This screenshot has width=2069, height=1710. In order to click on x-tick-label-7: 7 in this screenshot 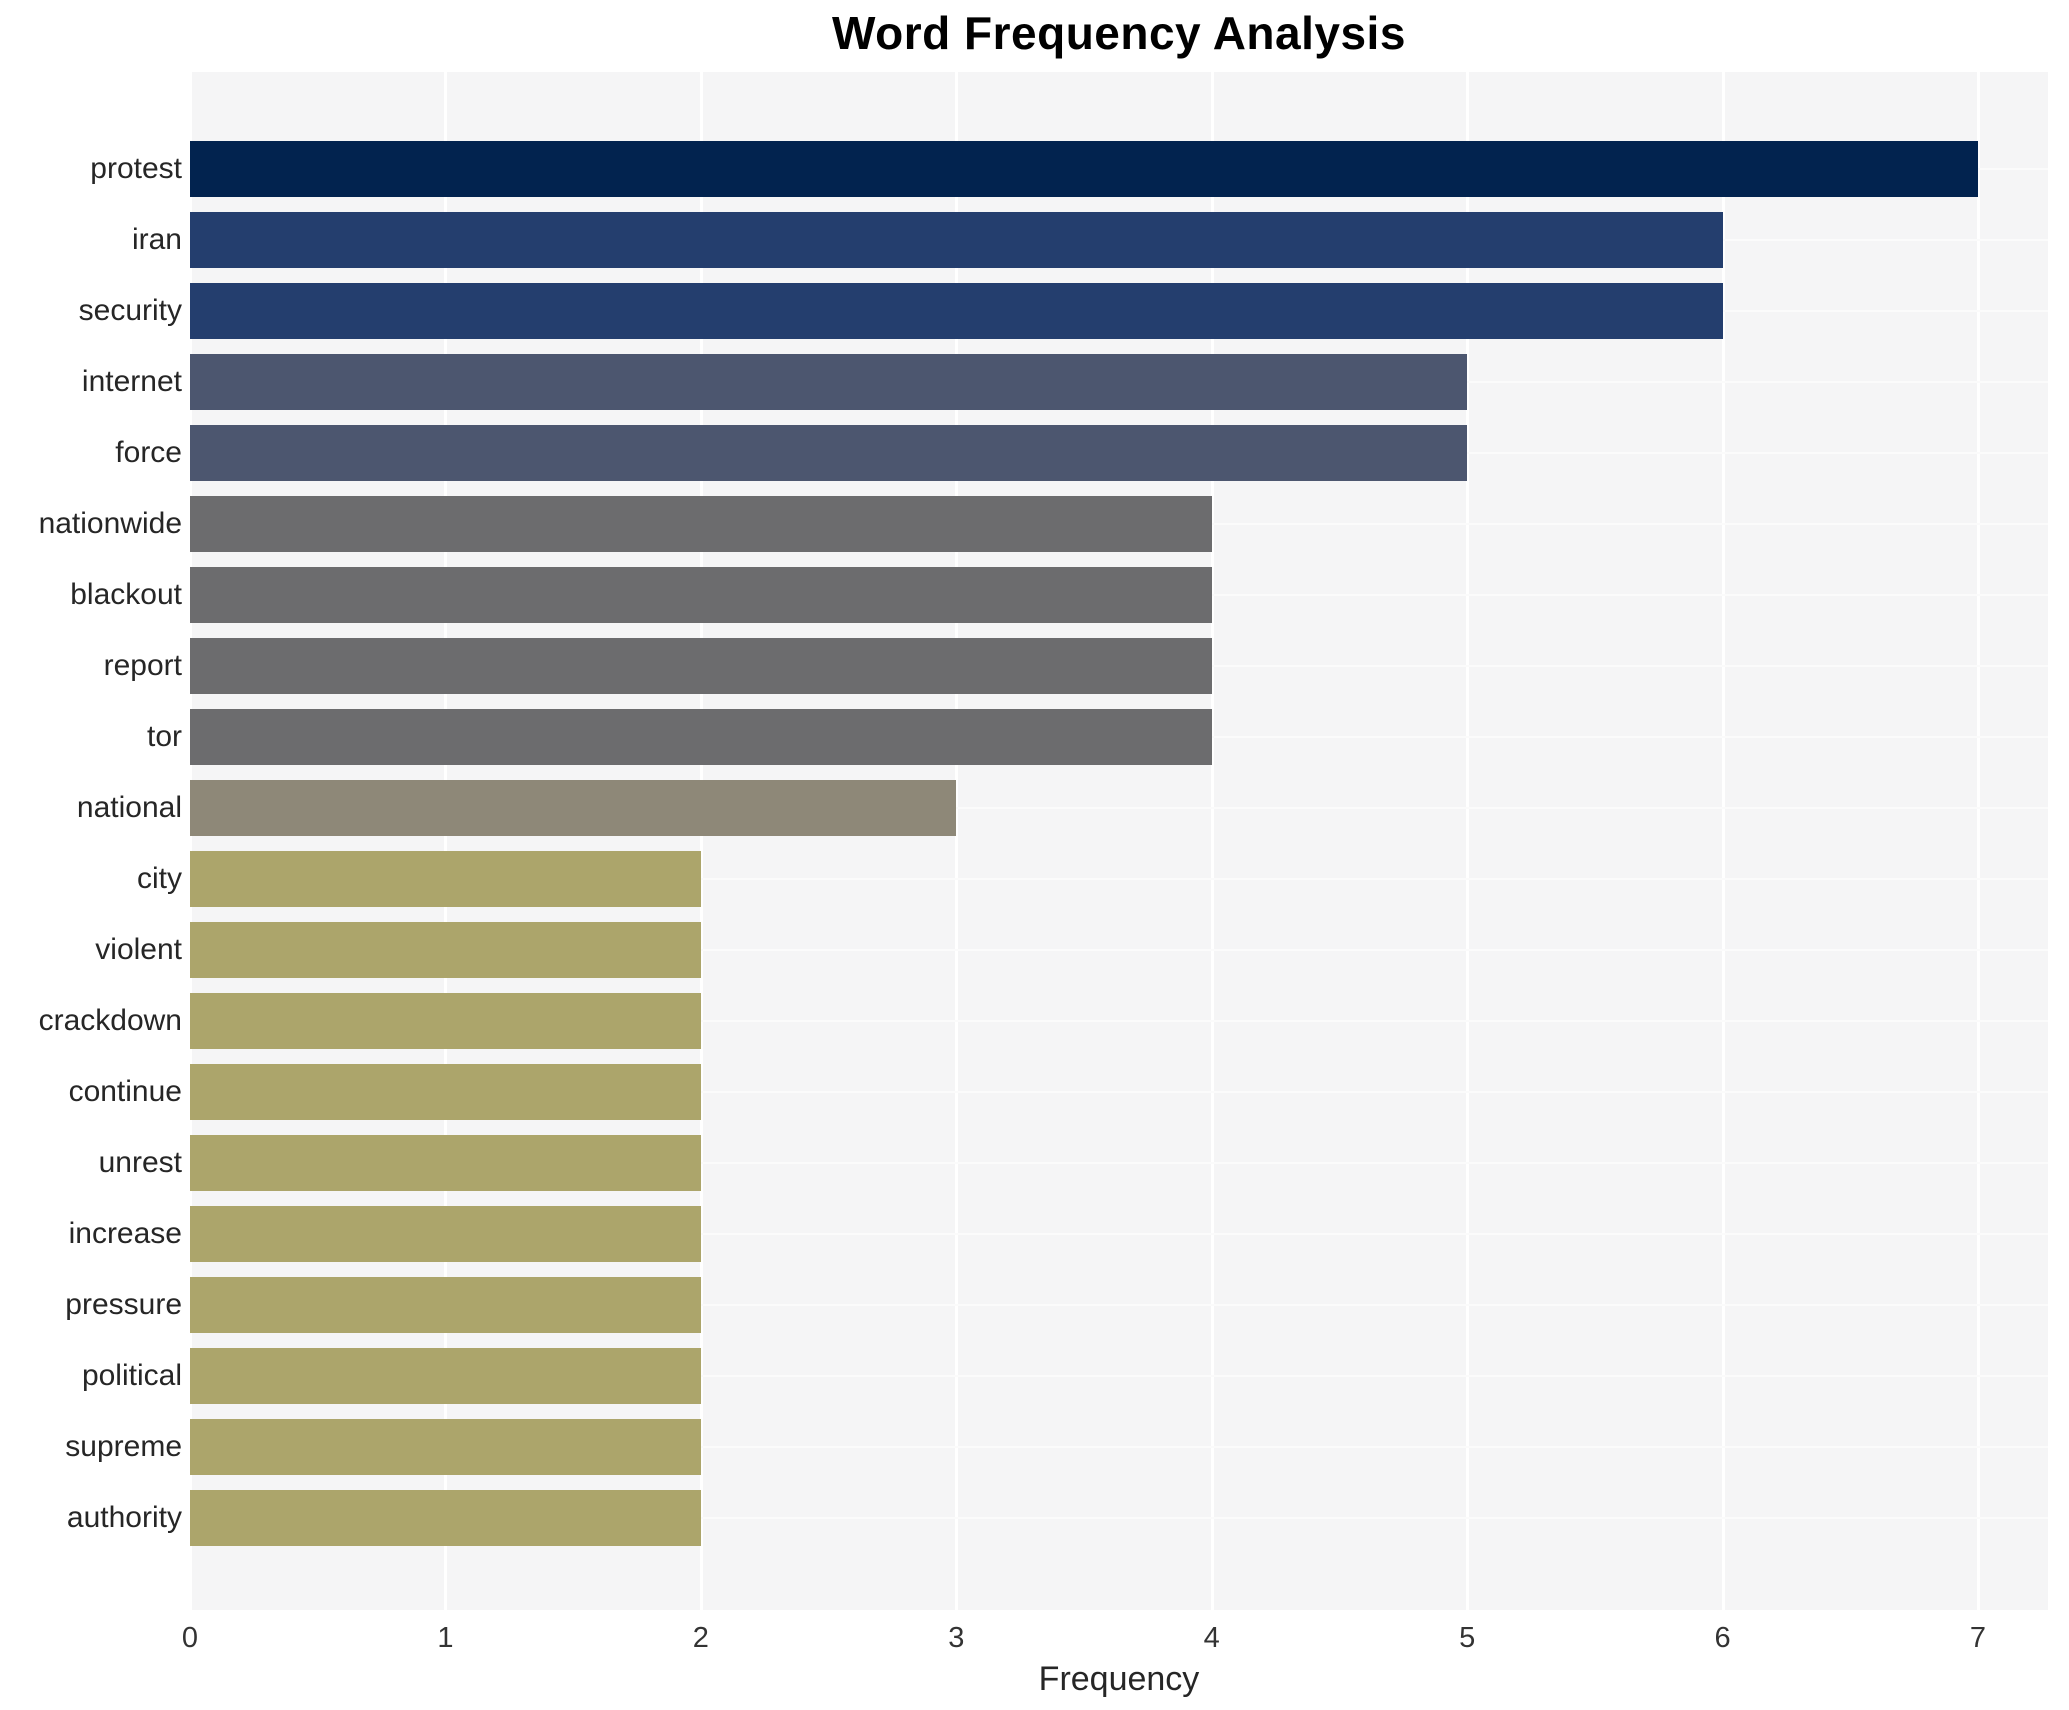, I will do `click(1978, 1638)`.